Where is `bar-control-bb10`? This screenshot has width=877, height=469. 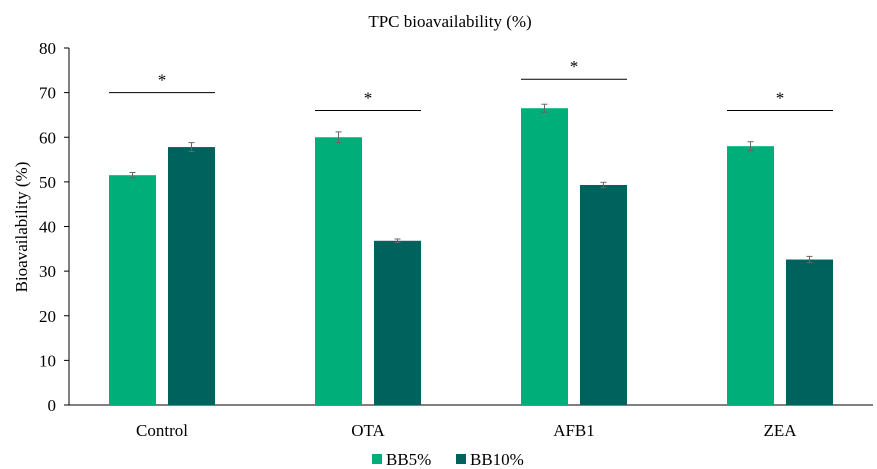
bar-control-bb10 is located at coordinates (191, 276).